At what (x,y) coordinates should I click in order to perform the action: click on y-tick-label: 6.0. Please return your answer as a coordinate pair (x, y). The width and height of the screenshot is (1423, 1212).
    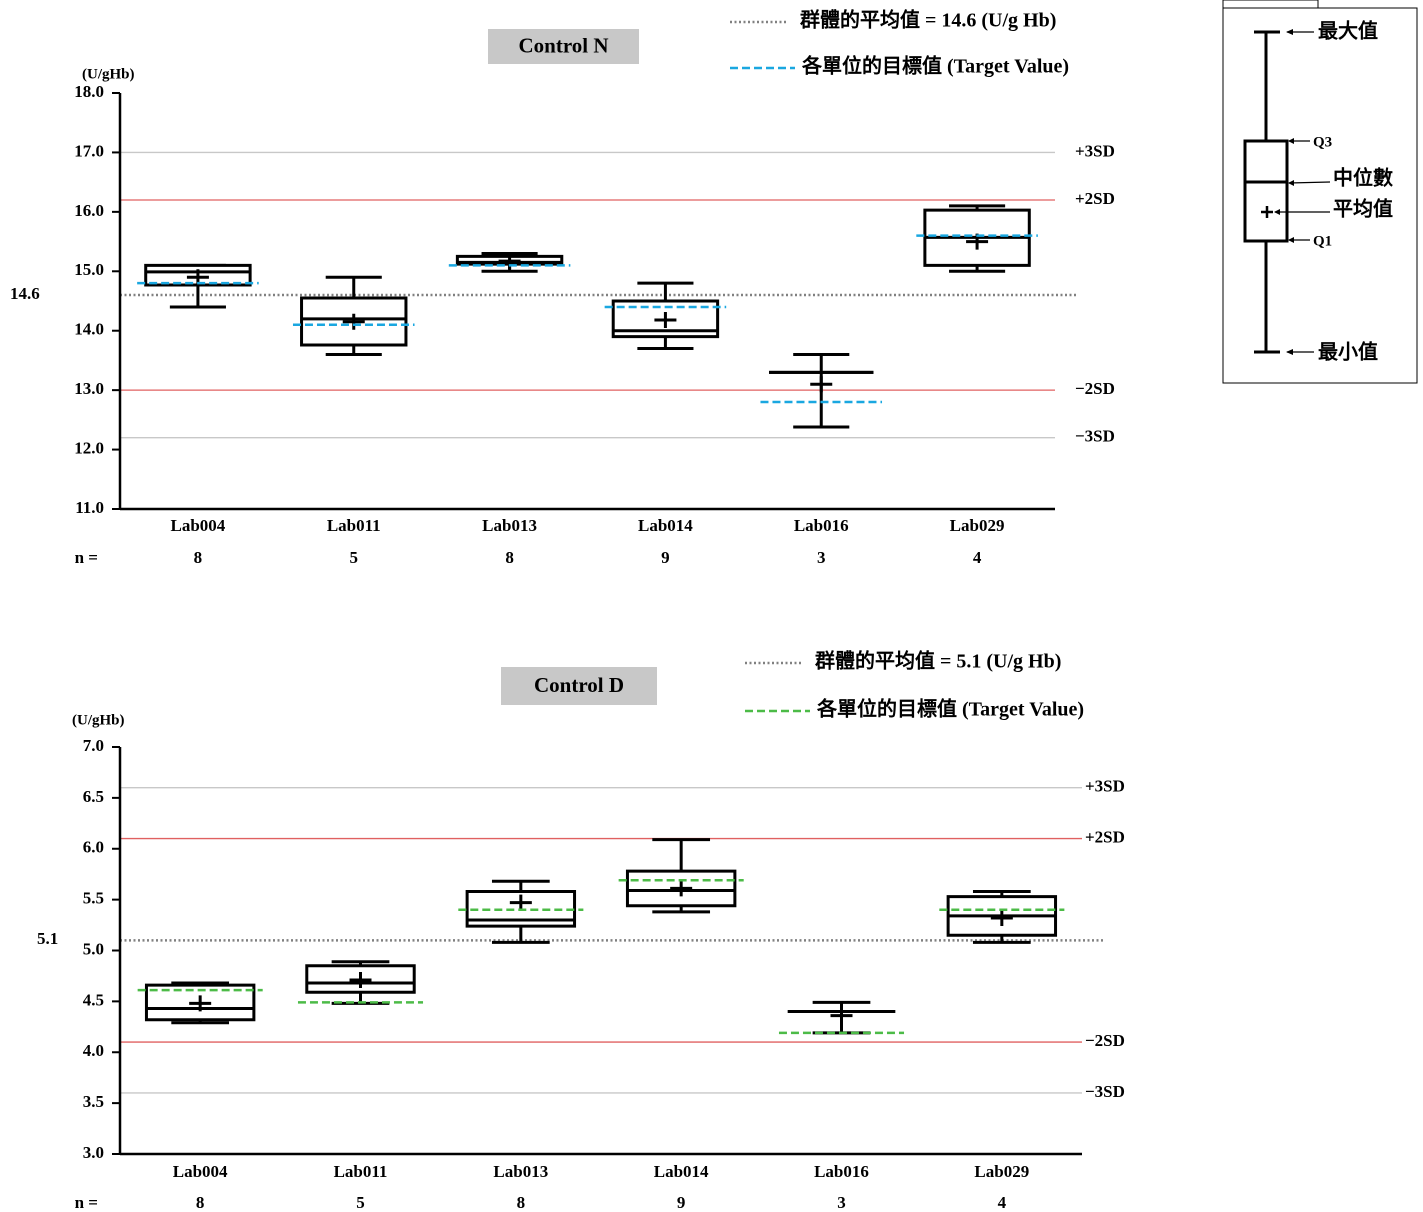
    Looking at the image, I should click on (93, 847).